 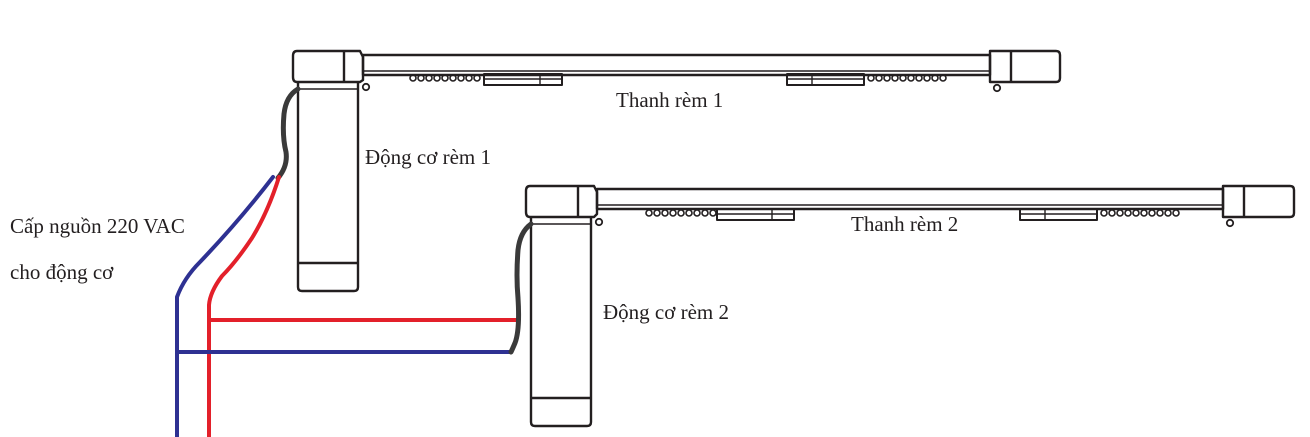 I want to click on rail-2-right-endcap, so click(x=1258, y=201).